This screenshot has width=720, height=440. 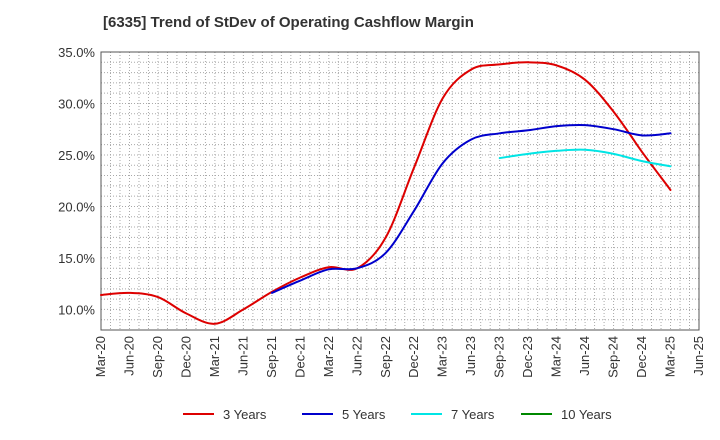 I want to click on x-tick-label: Dec-22, so click(x=413, y=357).